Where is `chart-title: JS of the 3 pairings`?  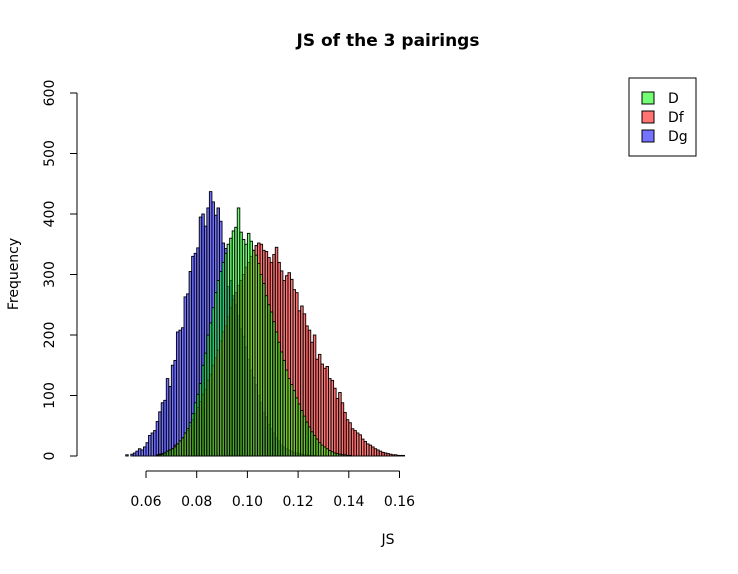
chart-title: JS of the 3 pairings is located at coordinates (388, 41).